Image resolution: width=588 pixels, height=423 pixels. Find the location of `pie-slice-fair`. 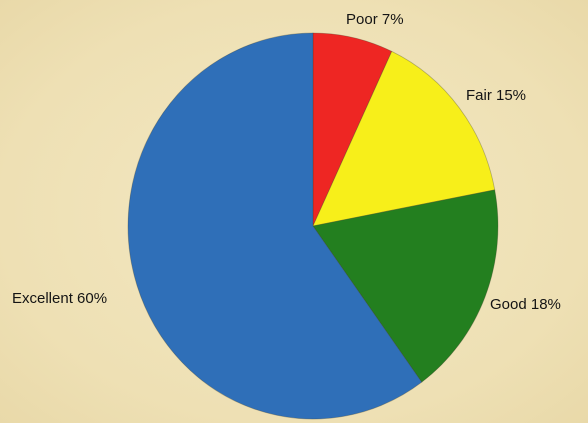

pie-slice-fair is located at coordinates (404, 138).